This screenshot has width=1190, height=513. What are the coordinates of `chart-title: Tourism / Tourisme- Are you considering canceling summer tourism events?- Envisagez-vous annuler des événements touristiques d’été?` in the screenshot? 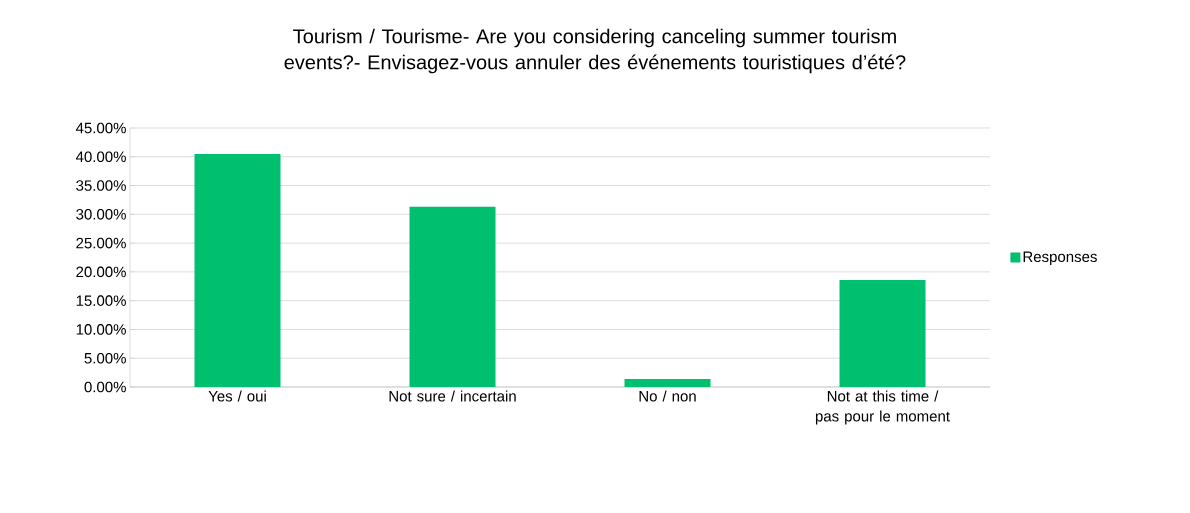 It's located at (595, 51).